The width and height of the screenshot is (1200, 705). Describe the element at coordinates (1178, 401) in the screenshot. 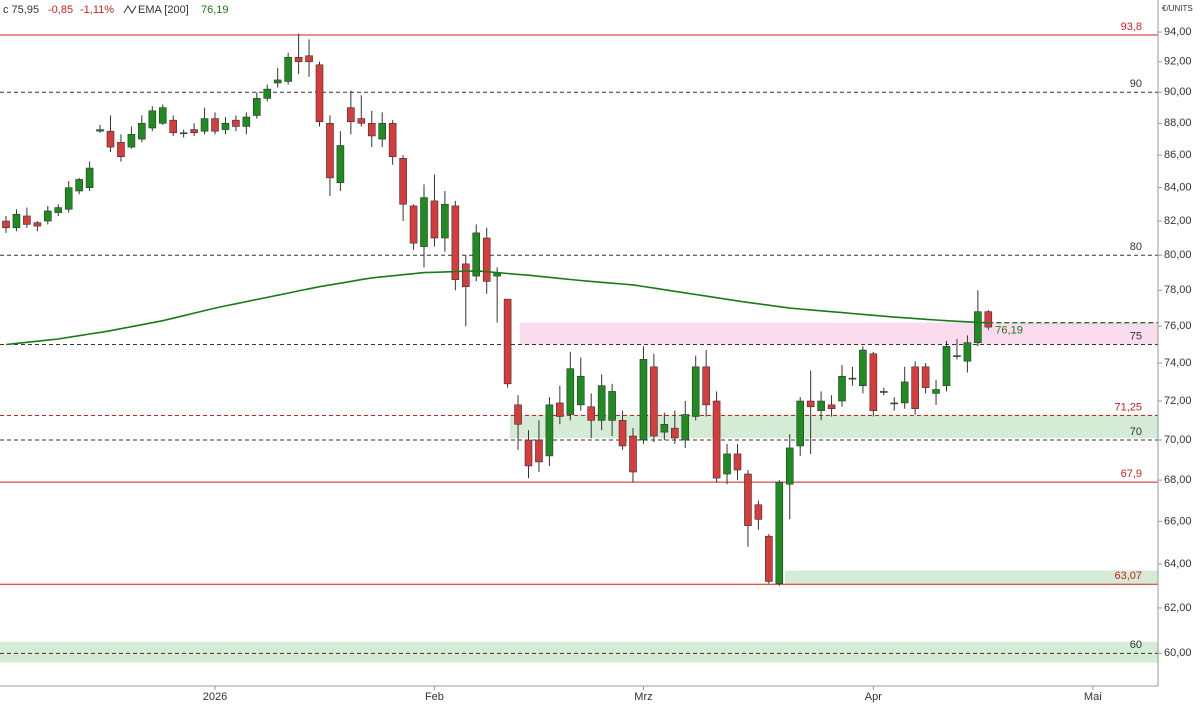

I see `y-tick-label: 72,00` at that location.